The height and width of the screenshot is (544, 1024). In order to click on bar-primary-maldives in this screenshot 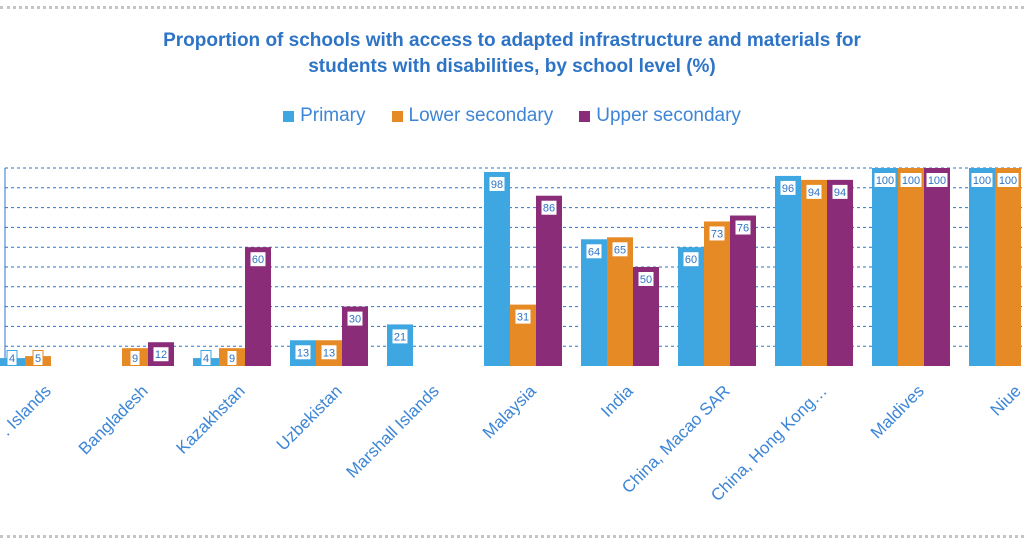, I will do `click(885, 267)`.